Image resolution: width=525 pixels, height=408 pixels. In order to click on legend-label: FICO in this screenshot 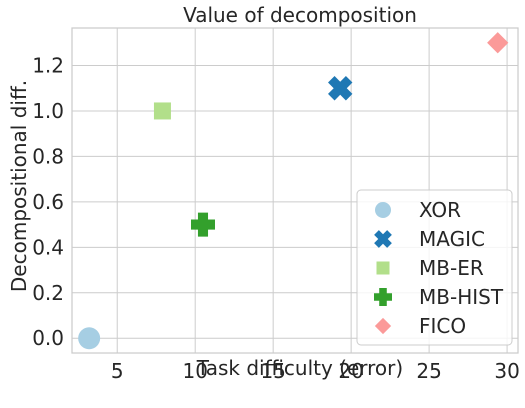, I will do `click(442, 326)`.